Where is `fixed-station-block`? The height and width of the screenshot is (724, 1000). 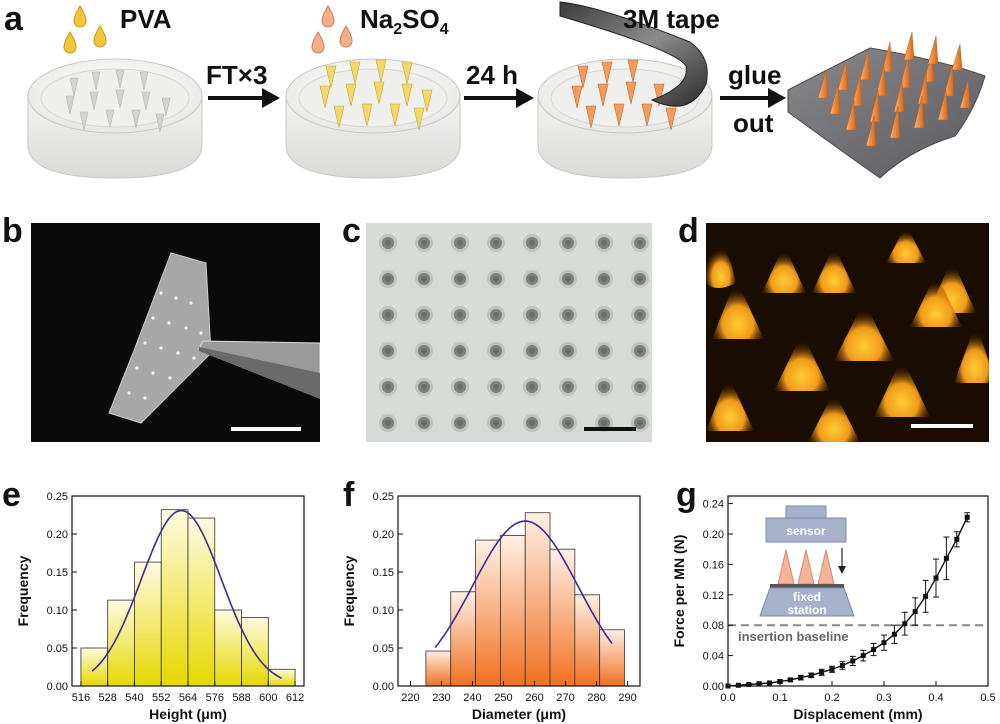 fixed-station-block is located at coordinates (807, 602).